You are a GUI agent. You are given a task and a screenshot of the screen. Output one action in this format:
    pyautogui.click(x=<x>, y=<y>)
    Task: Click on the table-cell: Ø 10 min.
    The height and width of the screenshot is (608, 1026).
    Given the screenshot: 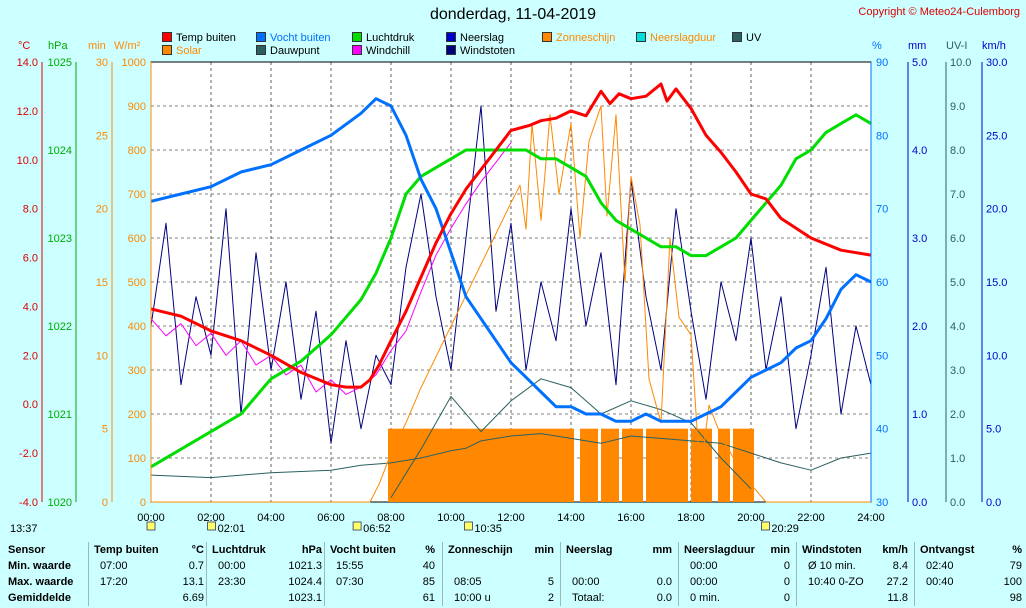 What is the action you would take?
    pyautogui.click(x=832, y=566)
    